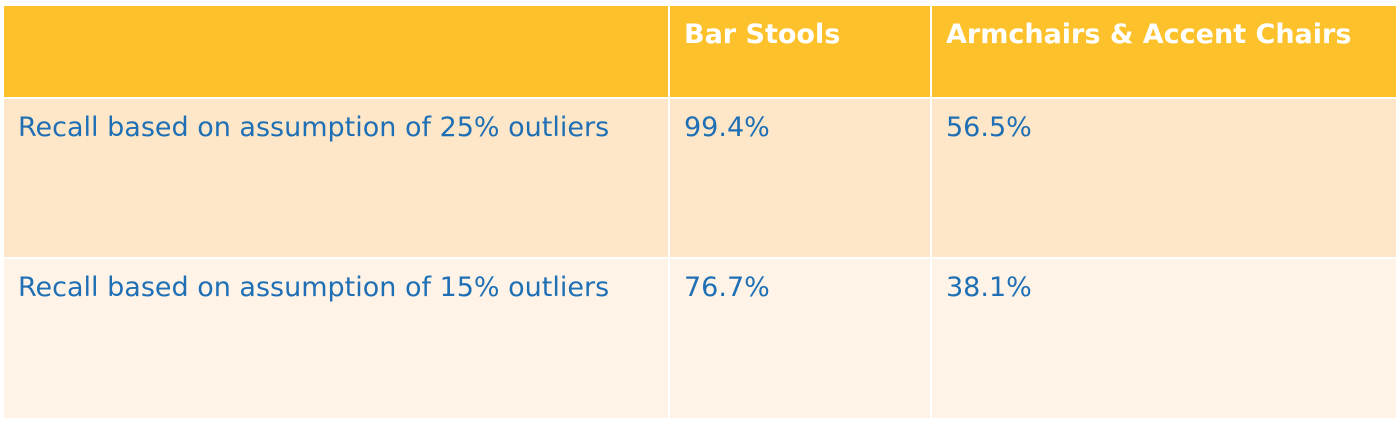 The image size is (1400, 426). I want to click on cell-25-bar-stools: 99.4%, so click(799, 177).